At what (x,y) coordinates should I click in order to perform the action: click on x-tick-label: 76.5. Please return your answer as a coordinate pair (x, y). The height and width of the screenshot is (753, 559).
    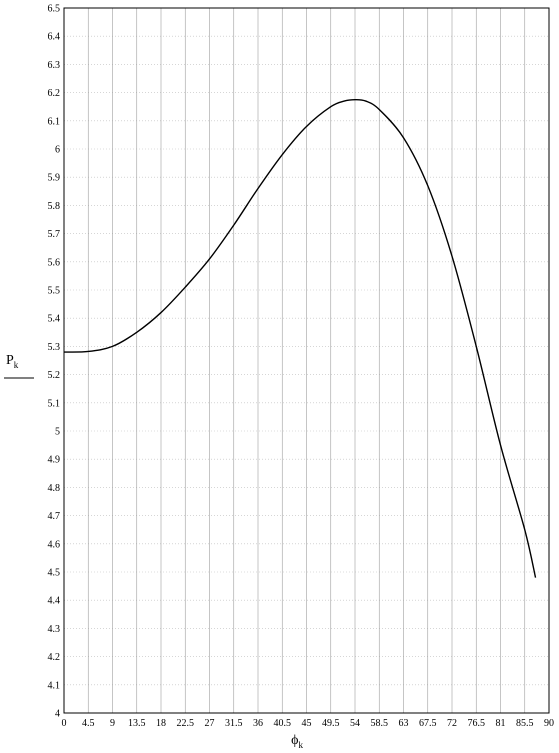
    Looking at the image, I should click on (477, 723).